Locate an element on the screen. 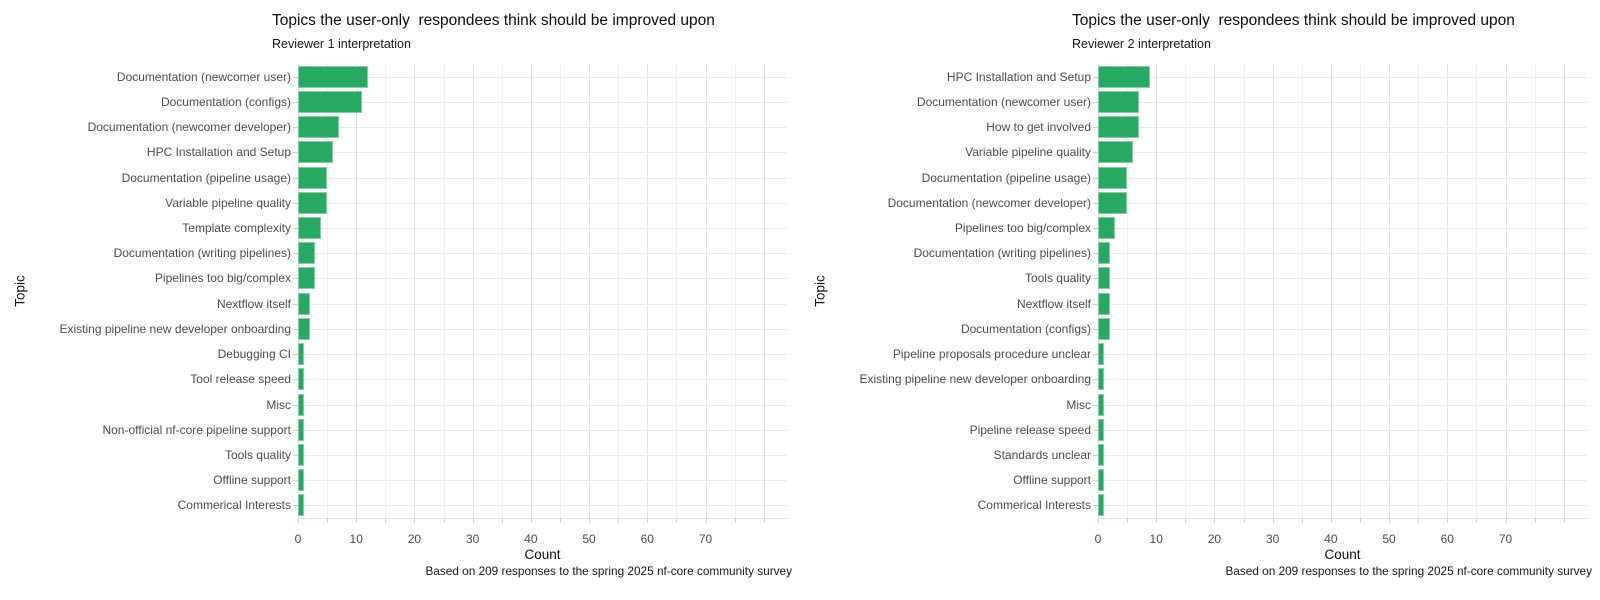 This screenshot has width=1600, height=600. chart-subtitle: Reviewer 2 interpretation is located at coordinates (1141, 44).